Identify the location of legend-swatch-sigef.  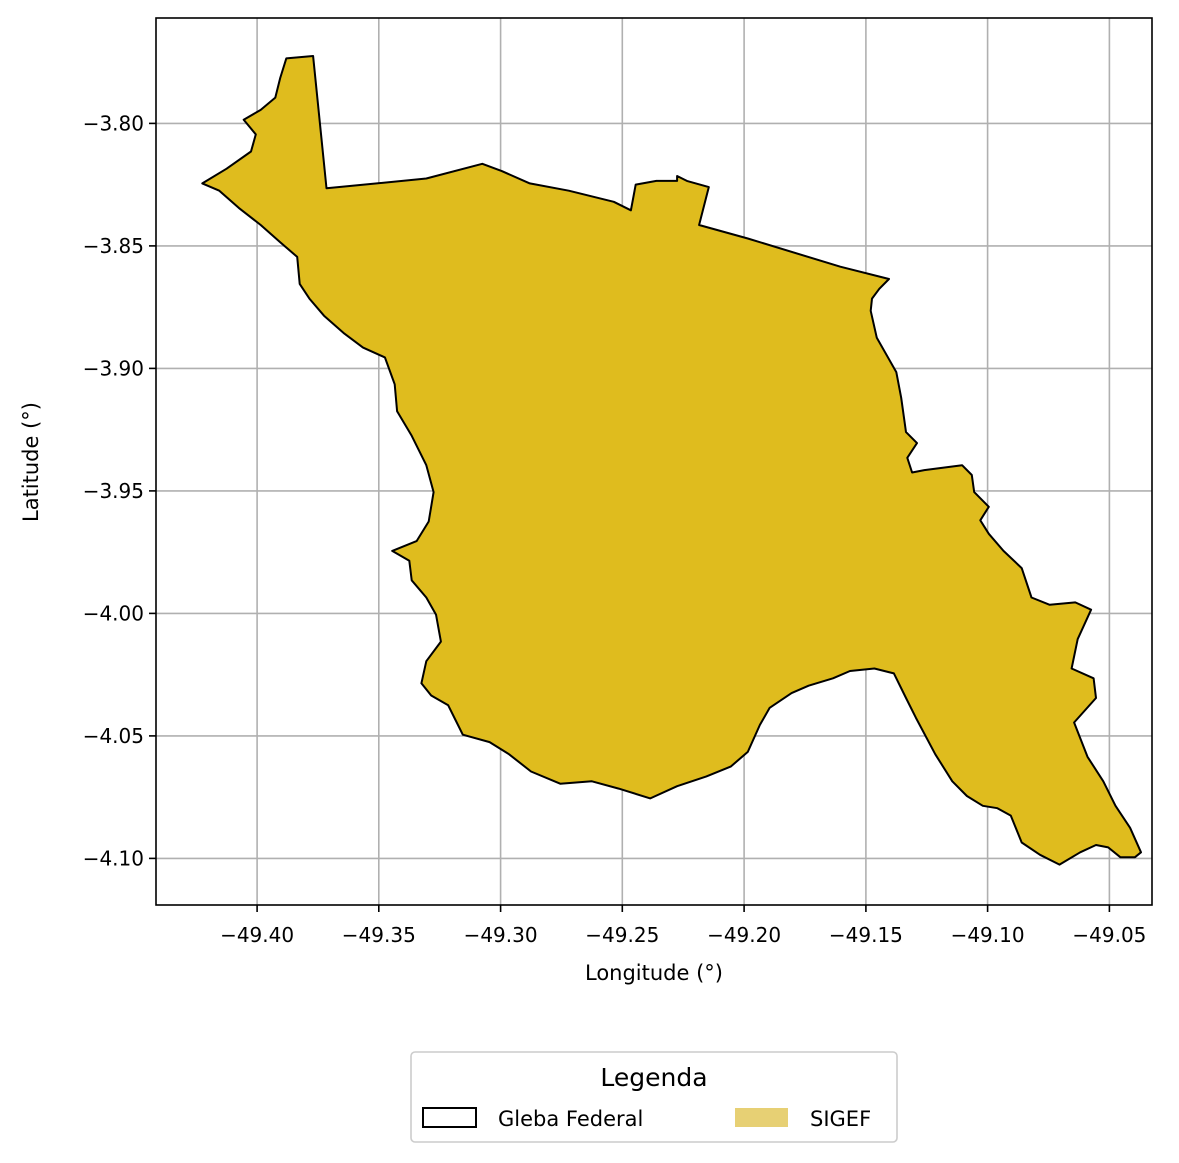
(761, 1117).